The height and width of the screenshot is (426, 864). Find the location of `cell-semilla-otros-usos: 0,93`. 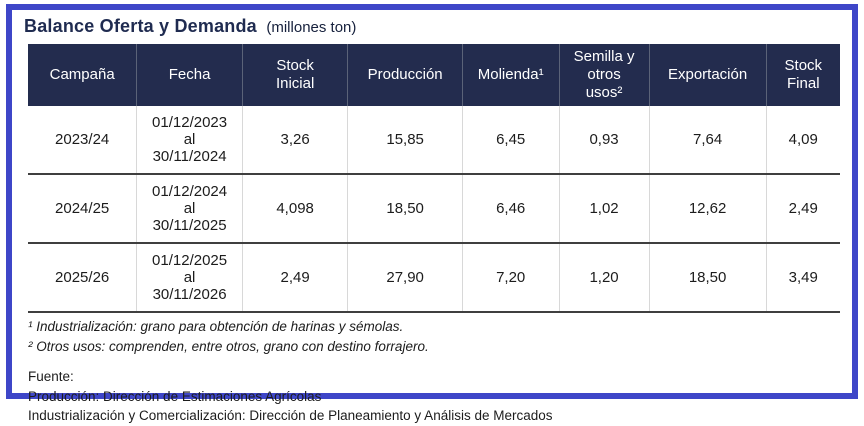

cell-semilla-otros-usos: 0,93 is located at coordinates (604, 140).